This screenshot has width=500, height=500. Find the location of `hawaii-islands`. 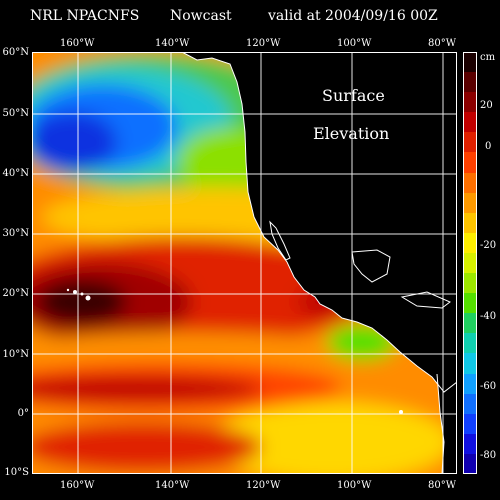

hawaii-islands is located at coordinates (78, 294).